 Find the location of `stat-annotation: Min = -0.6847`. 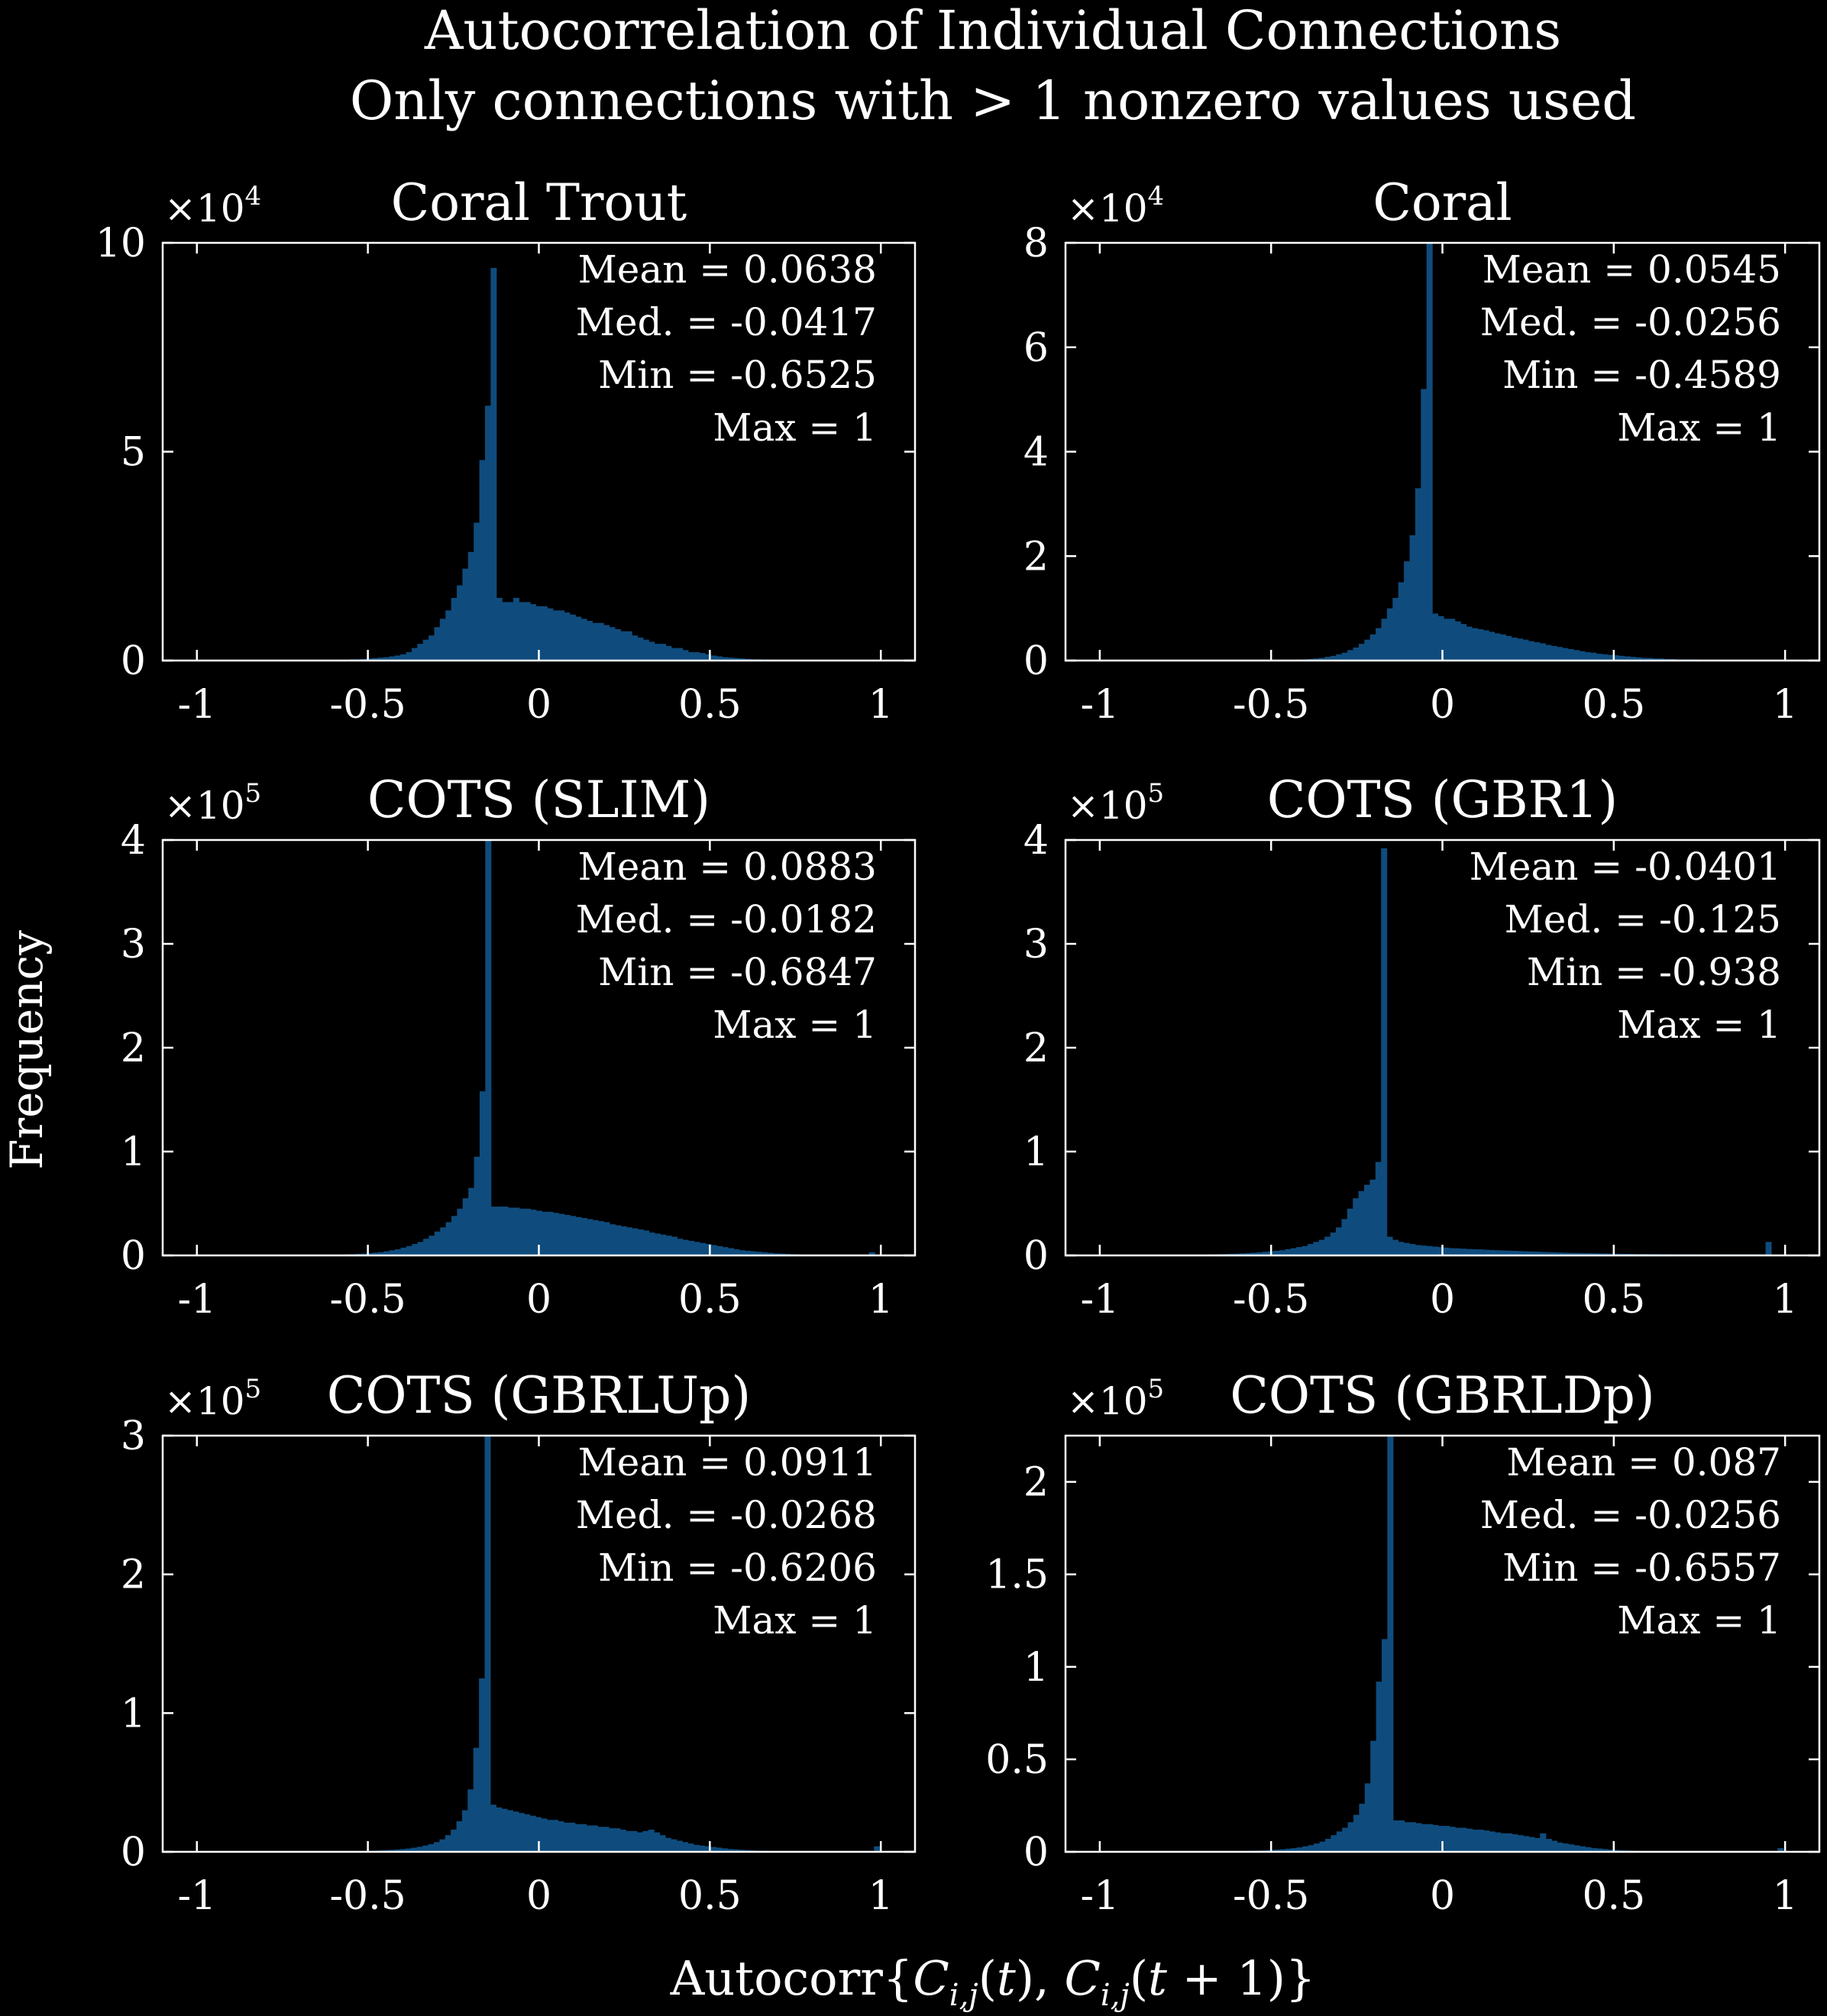

stat-annotation: Min = -0.6847 is located at coordinates (738, 972).